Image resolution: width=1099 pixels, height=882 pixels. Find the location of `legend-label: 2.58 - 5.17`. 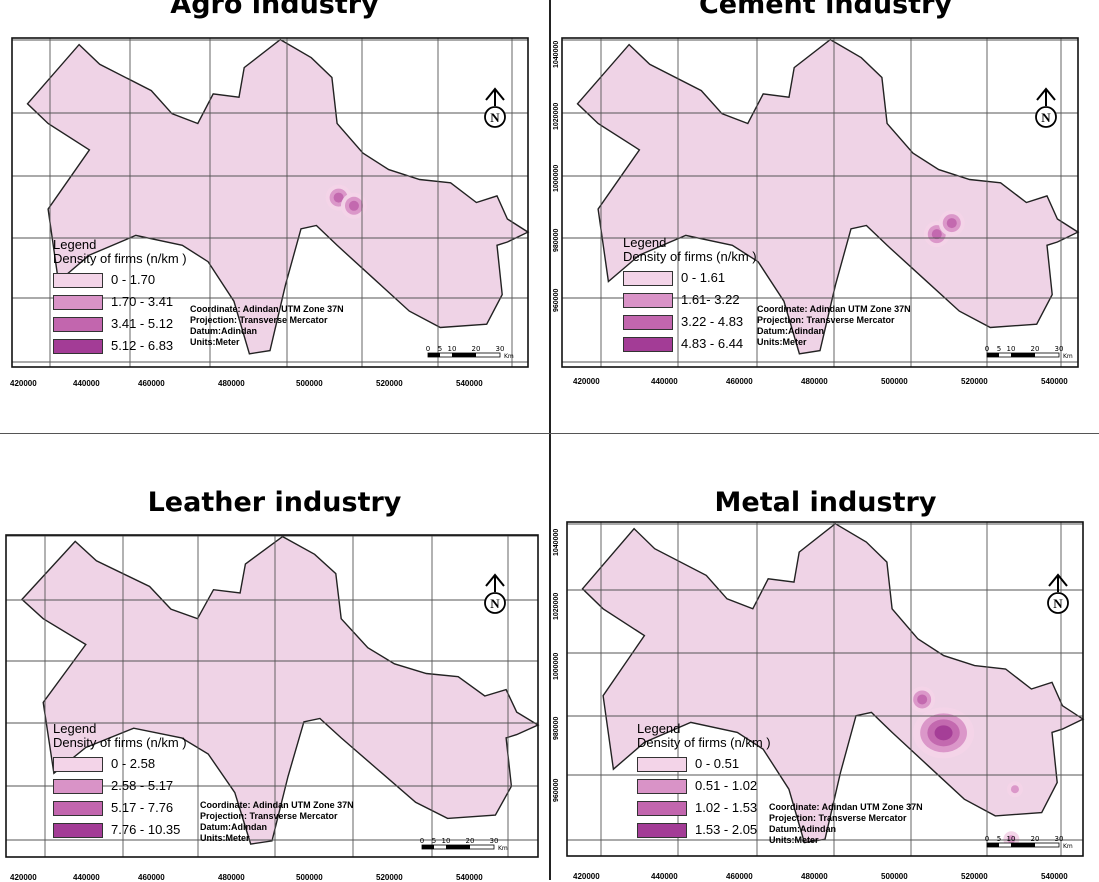

legend-label: 2.58 - 5.17 is located at coordinates (142, 785).